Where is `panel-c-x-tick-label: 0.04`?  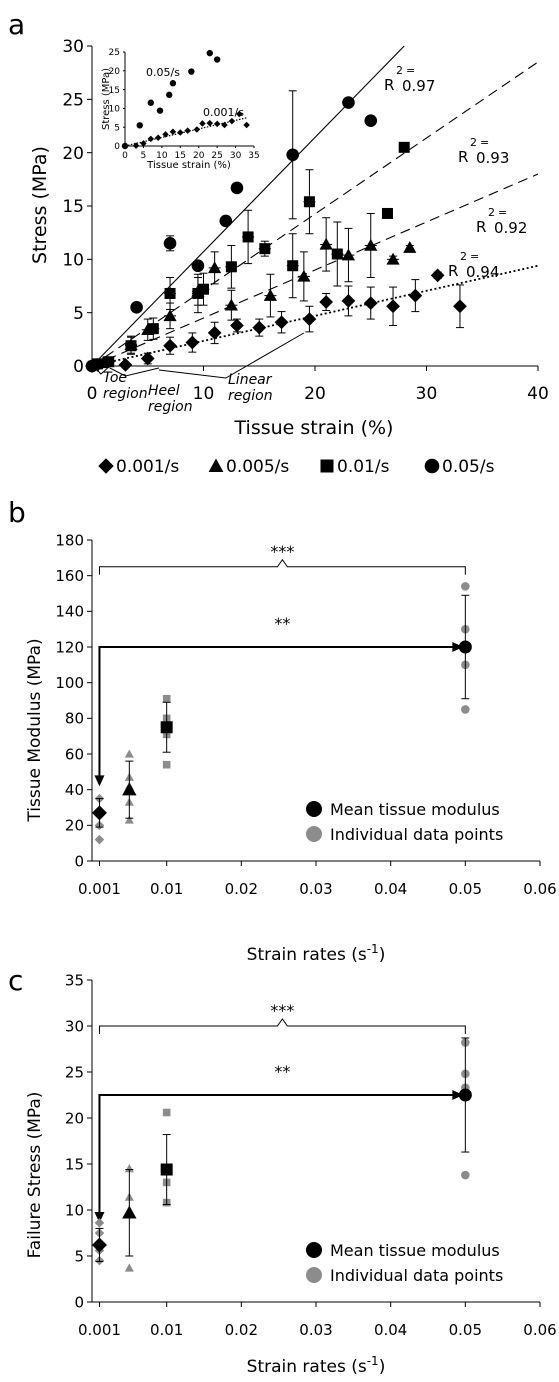 panel-c-x-tick-label: 0.04 is located at coordinates (390, 1330).